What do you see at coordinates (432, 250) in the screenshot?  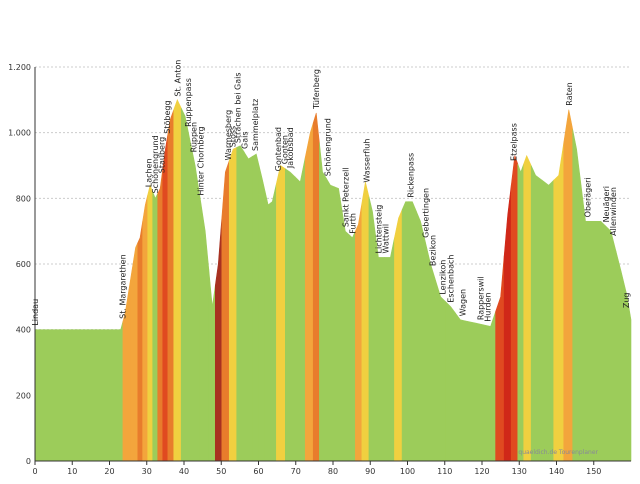 I see `place-label: Bezikon` at bounding box center [432, 250].